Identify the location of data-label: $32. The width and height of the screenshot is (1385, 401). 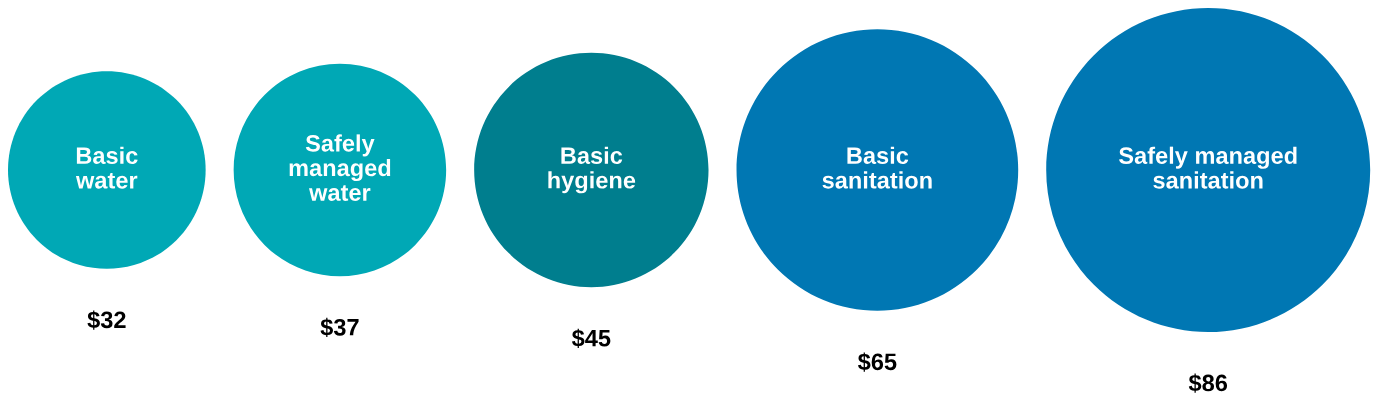
(106, 320).